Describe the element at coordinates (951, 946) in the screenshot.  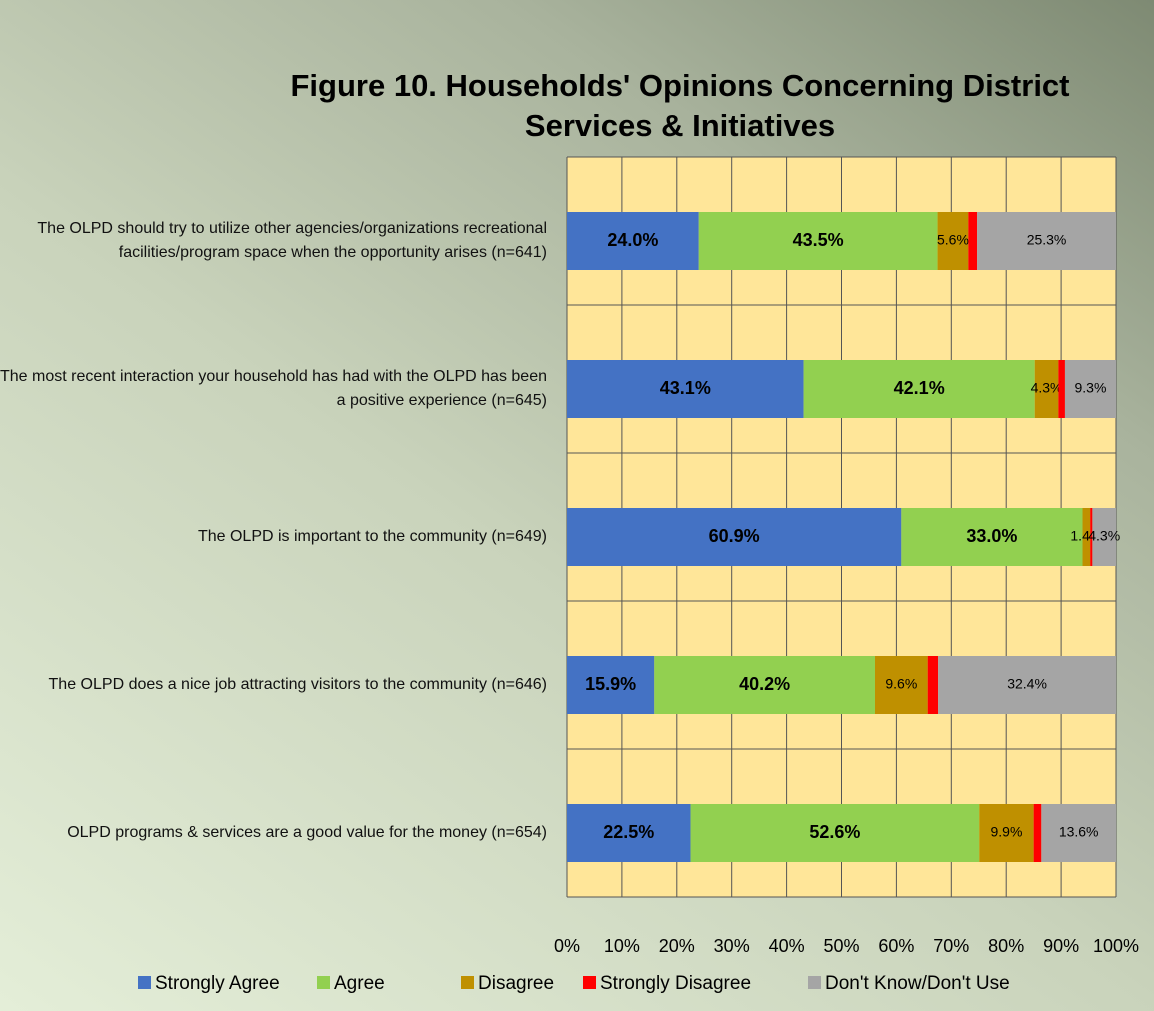
I see `x-tick-label: 70%` at that location.